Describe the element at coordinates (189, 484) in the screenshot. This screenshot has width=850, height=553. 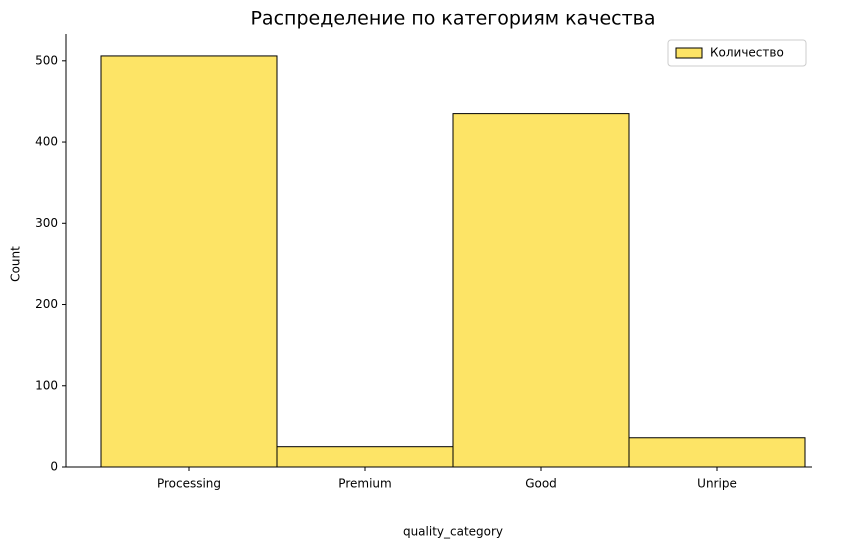
I see `x-tick-label: Processing` at that location.